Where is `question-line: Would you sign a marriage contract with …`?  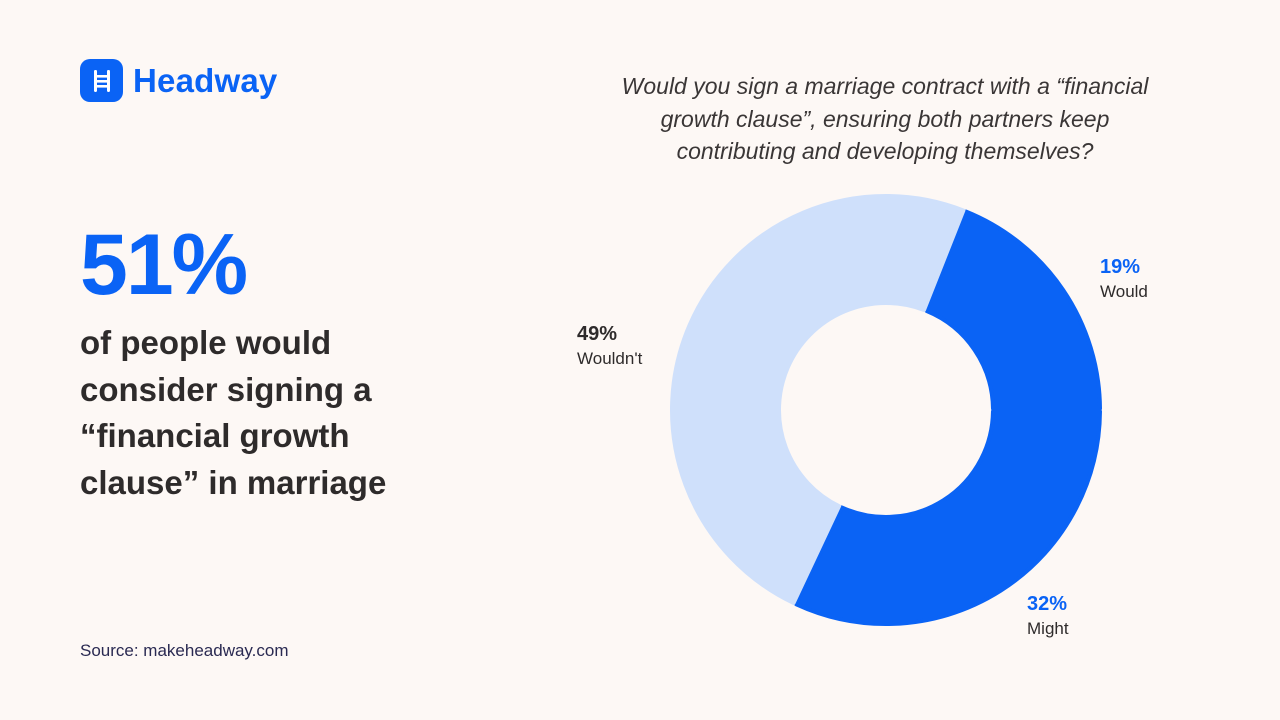
question-line: Would you sign a marriage contract with … is located at coordinates (885, 86).